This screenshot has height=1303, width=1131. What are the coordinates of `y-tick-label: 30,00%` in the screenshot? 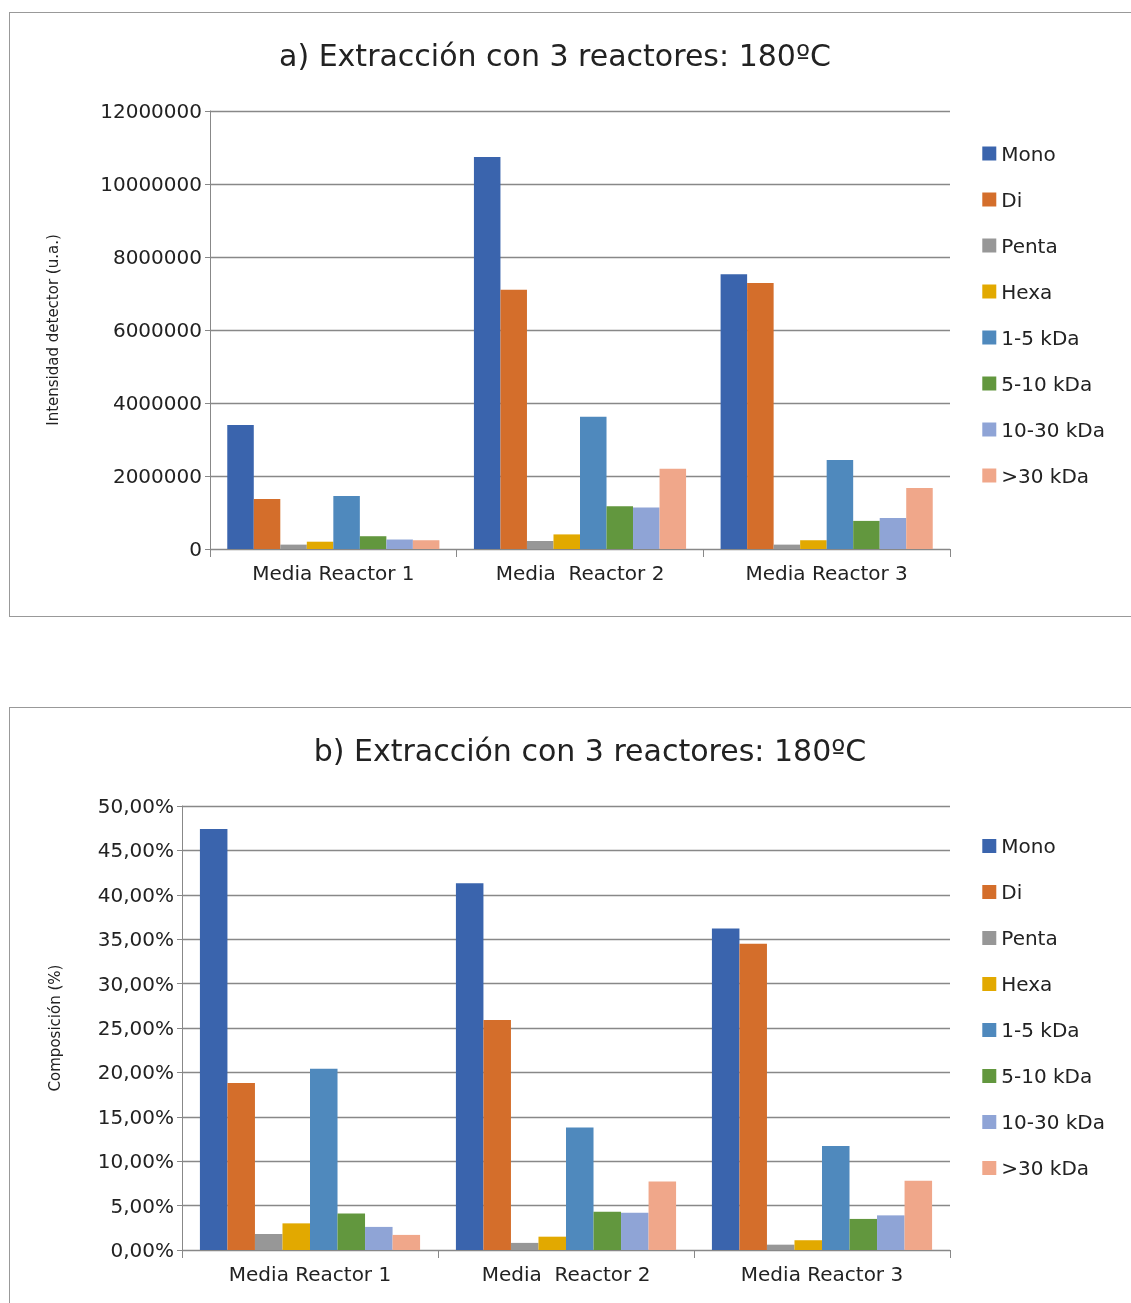 It's located at (135, 983).